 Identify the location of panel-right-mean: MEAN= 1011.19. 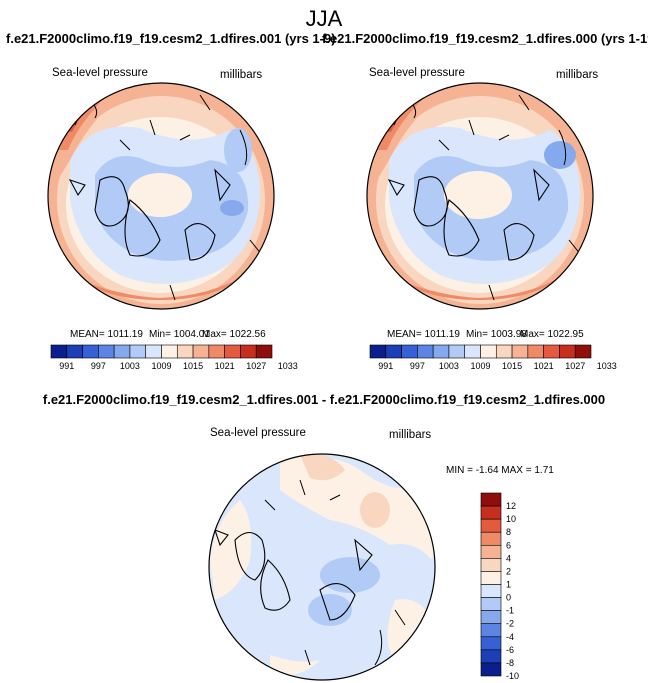
(423, 334).